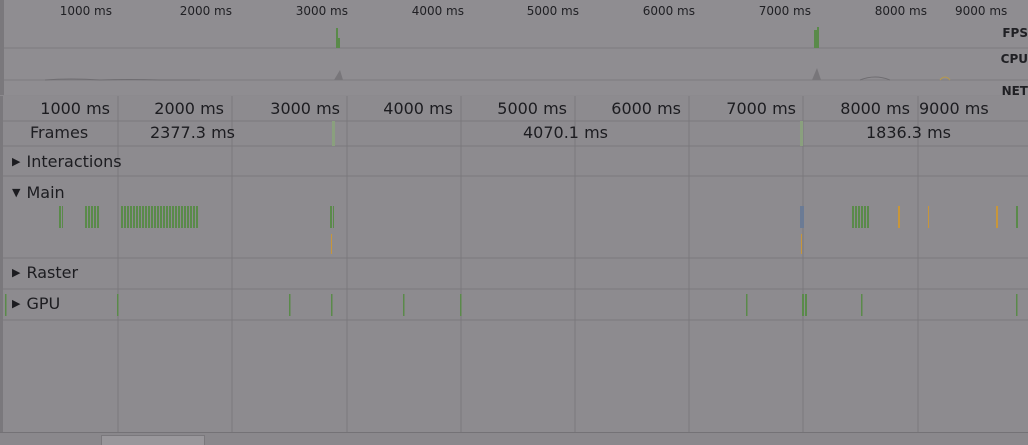  I want to click on overview-time-4000: 4000 ms, so click(437, 11).